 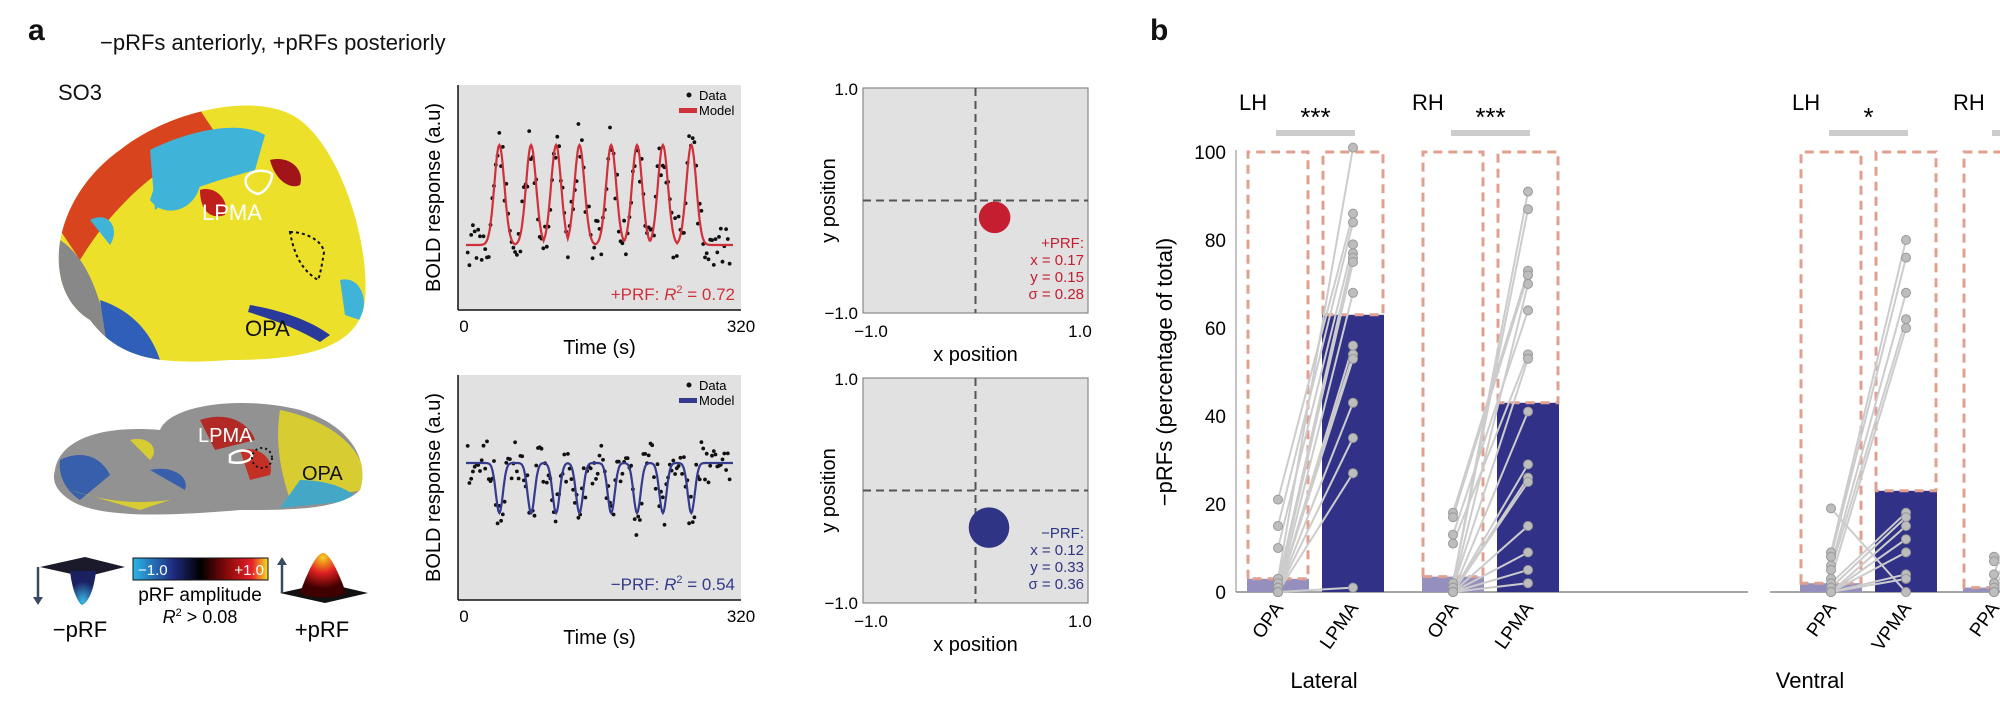 What do you see at coordinates (1892, 627) in the screenshot?
I see `category-label: VPMA` at bounding box center [1892, 627].